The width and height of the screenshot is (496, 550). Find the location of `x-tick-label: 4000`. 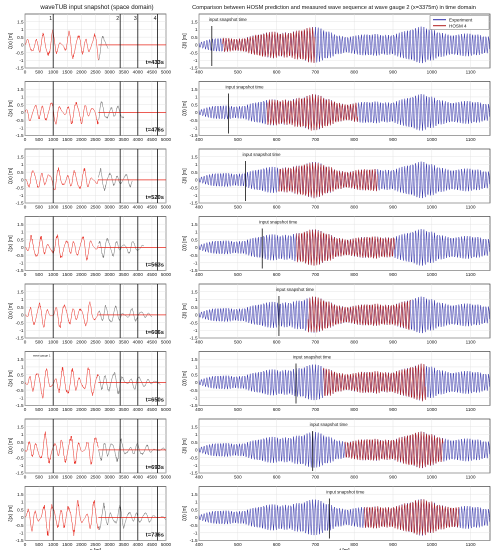

x-tick-label: 4000 is located at coordinates (138, 274).